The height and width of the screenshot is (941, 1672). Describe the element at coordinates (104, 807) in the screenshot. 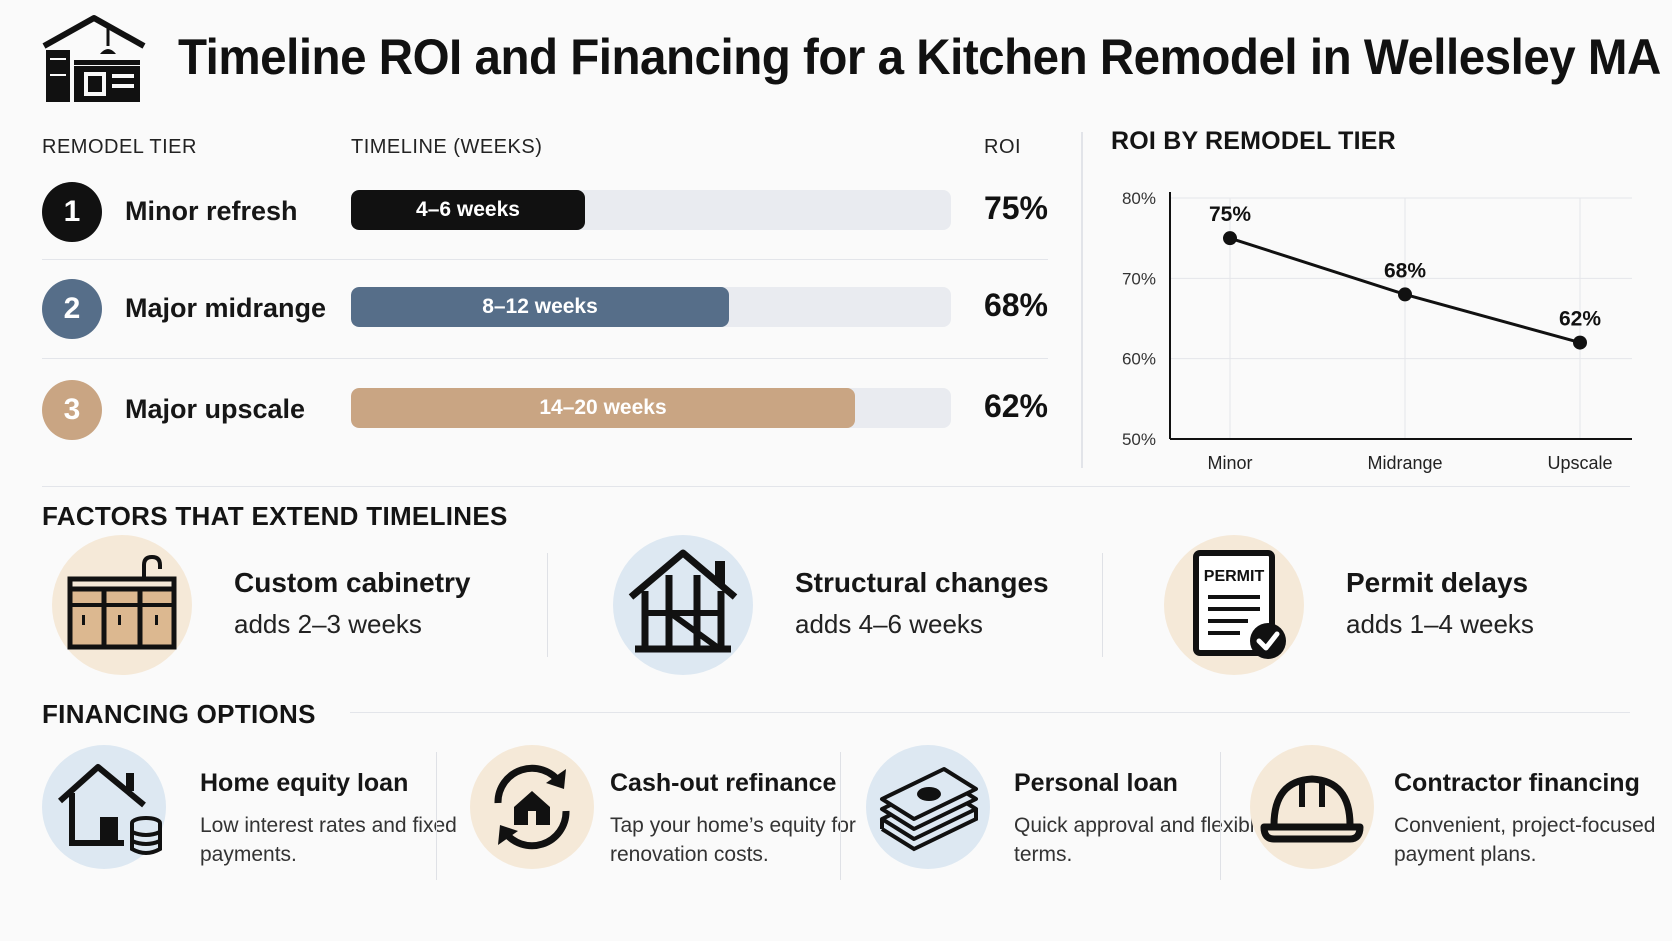

I see `house-coins-icon` at that location.